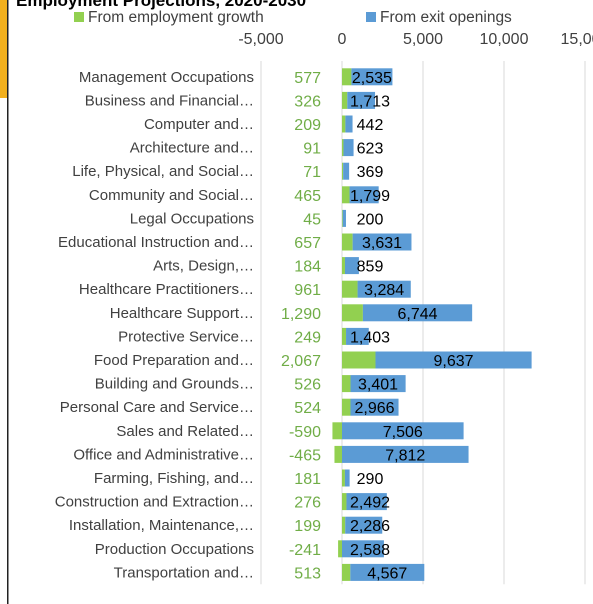  What do you see at coordinates (312, 172) in the screenshot?
I see `value-label-employment-growth: 71` at bounding box center [312, 172].